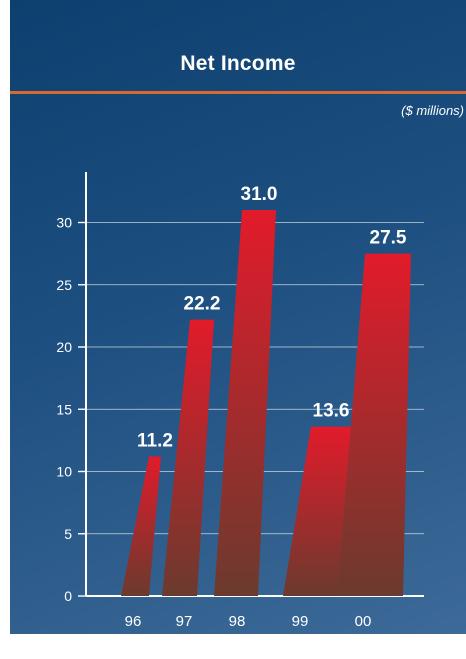 The image size is (466, 659). Describe the element at coordinates (388, 238) in the screenshot. I see `data-label-00: 27.5` at that location.